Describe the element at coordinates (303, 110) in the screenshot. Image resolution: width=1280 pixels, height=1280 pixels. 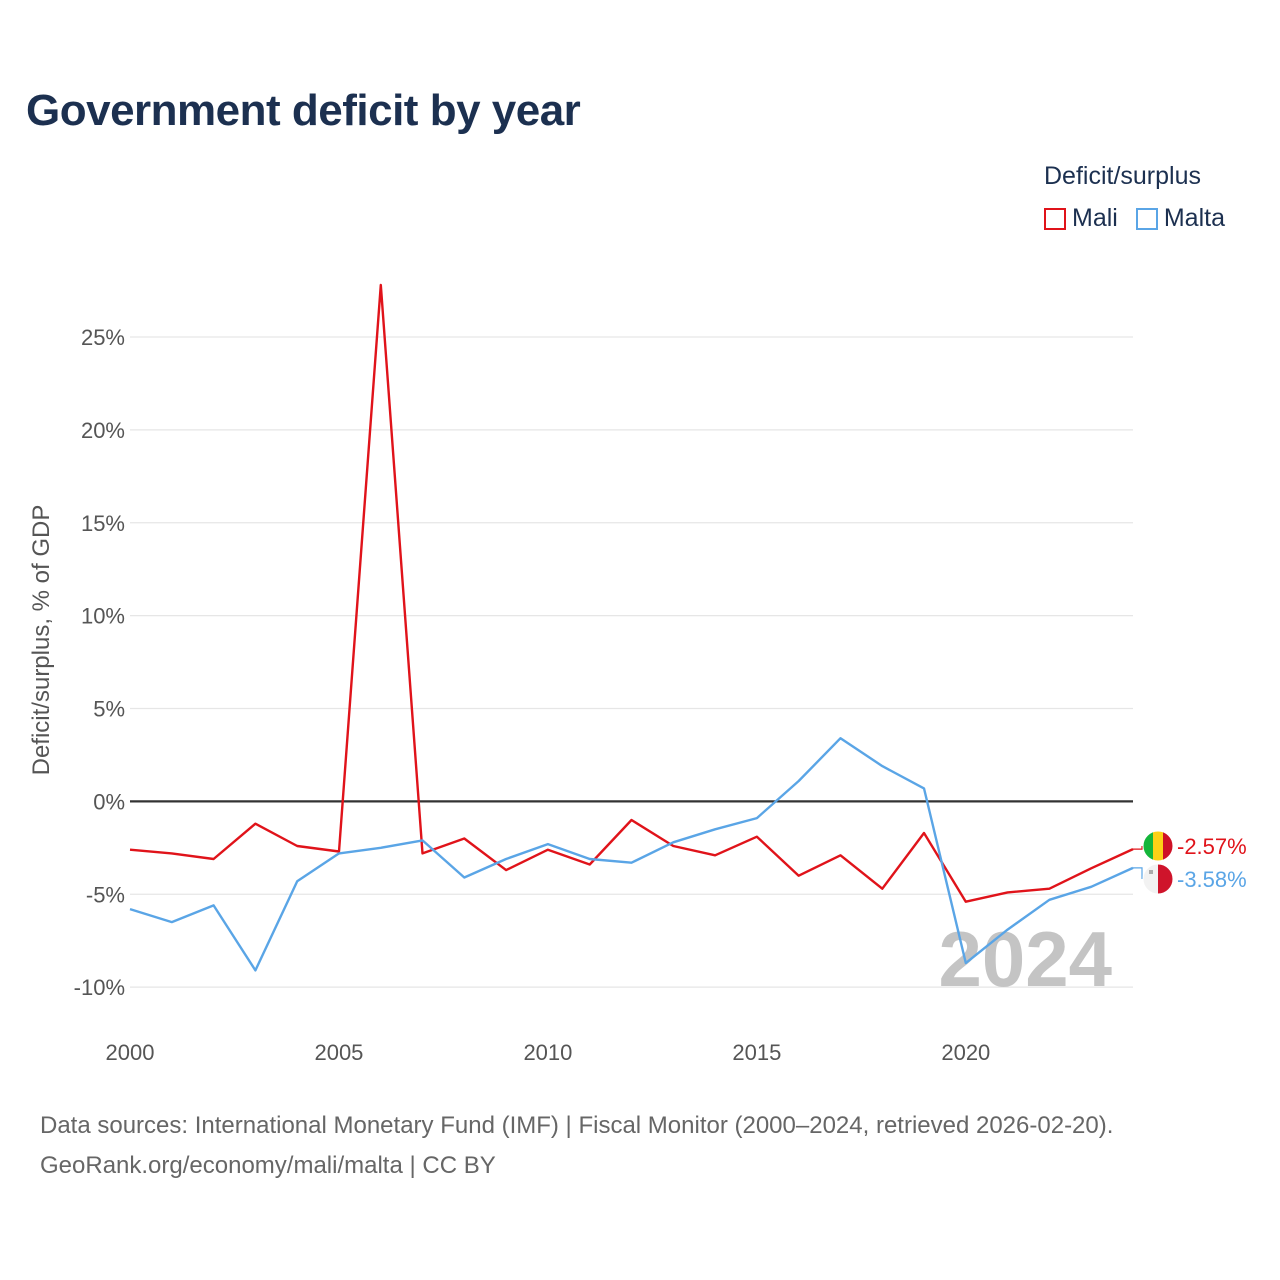
I see `chart-title: Government deficit by year` at that location.